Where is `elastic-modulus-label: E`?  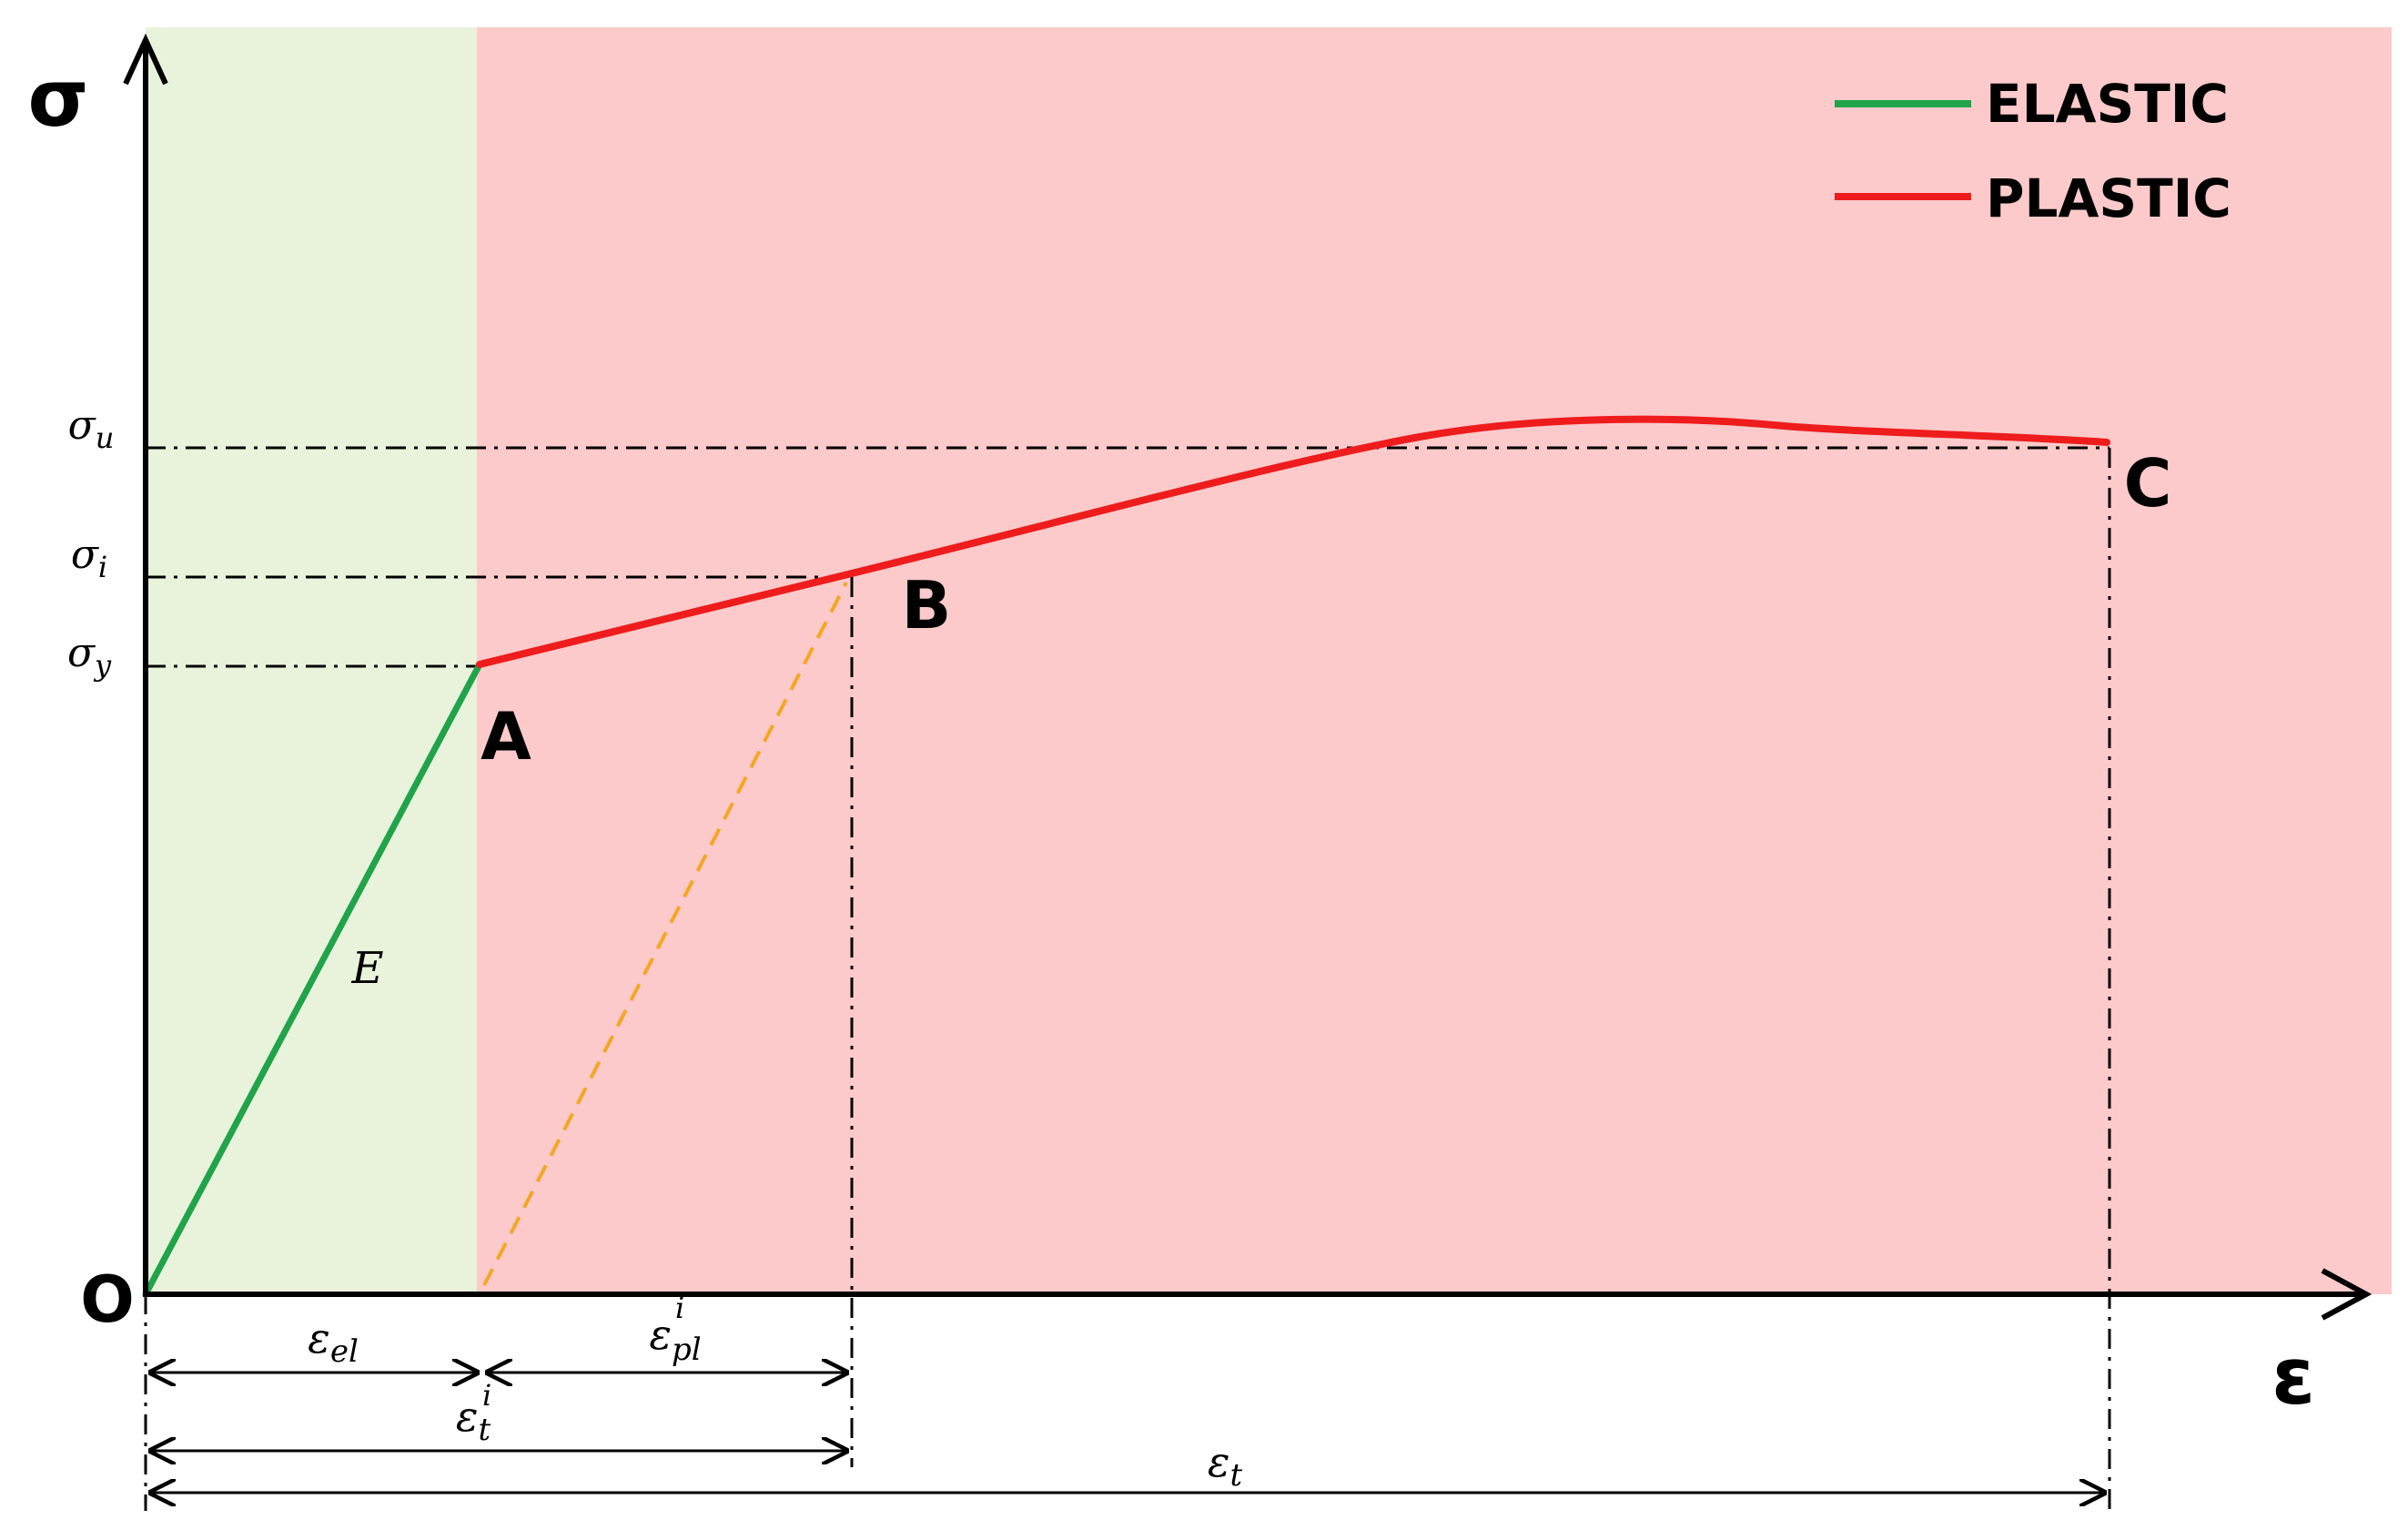
elastic-modulus-label: E is located at coordinates (366, 968).